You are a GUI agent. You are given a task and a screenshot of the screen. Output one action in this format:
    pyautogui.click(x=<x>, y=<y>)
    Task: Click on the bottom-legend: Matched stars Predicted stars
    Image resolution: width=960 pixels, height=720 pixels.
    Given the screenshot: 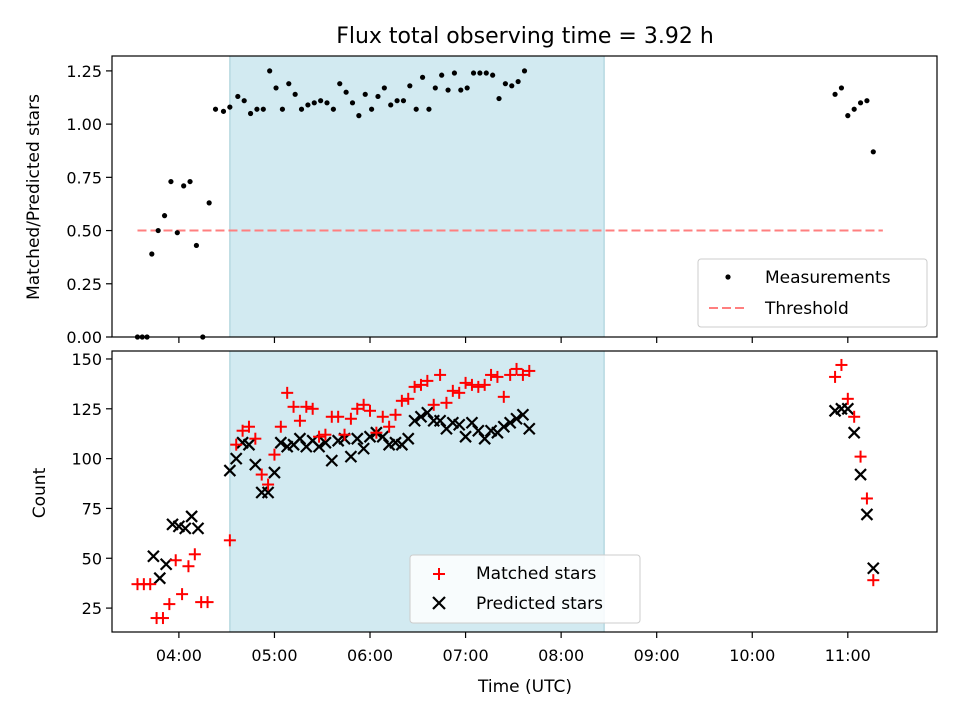 What is the action you would take?
    pyautogui.click(x=525, y=589)
    